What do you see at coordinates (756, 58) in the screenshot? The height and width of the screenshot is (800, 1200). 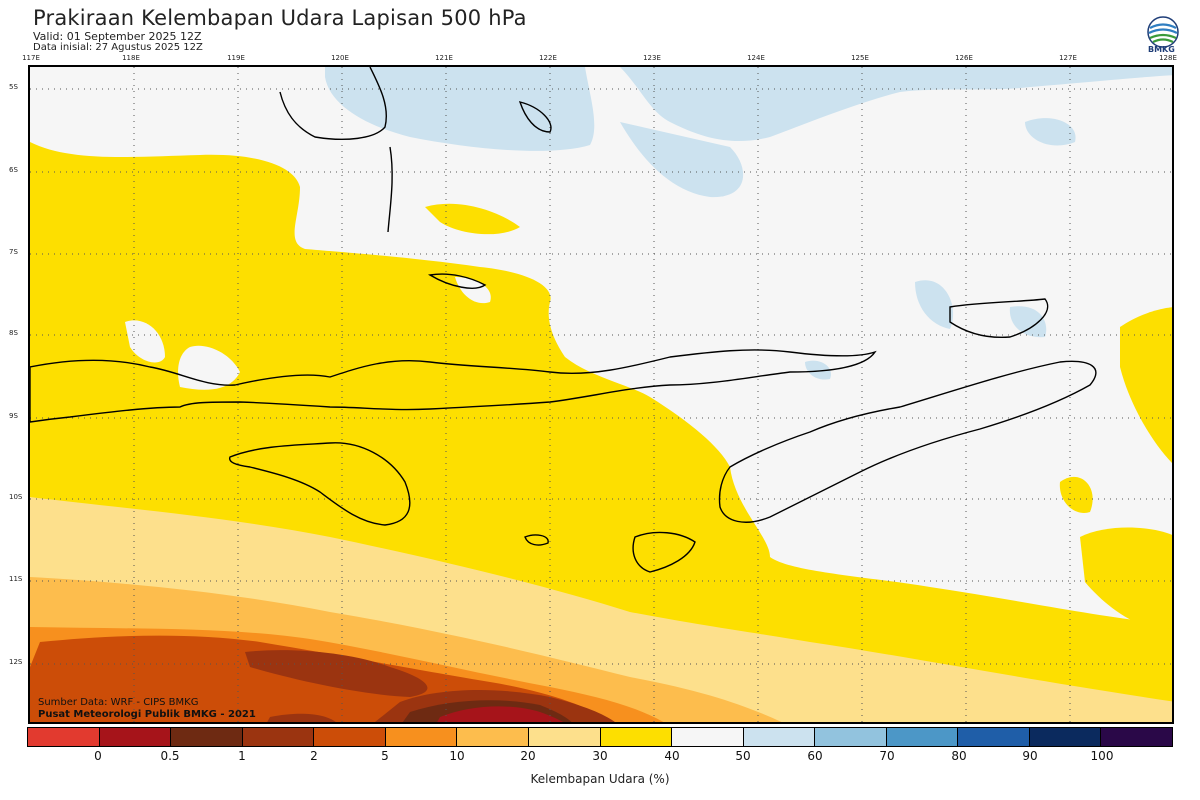 I see `lon-label: 124E` at bounding box center [756, 58].